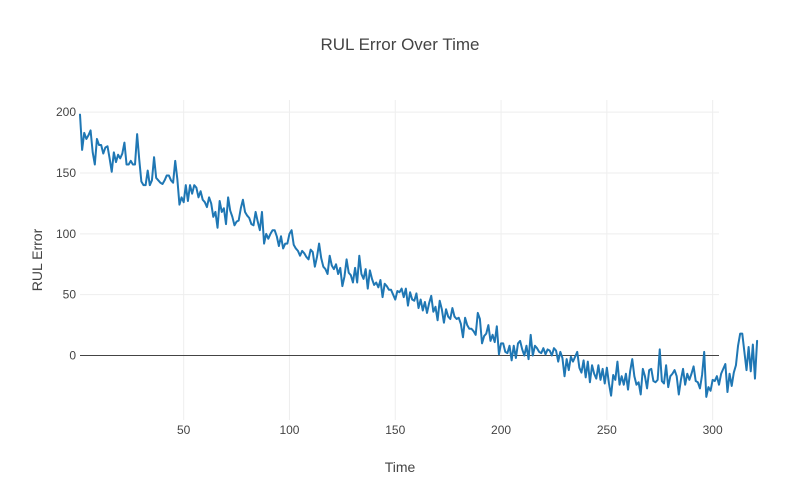 This screenshot has height=500, width=800. I want to click on x-tick-label-150: 150, so click(395, 430).